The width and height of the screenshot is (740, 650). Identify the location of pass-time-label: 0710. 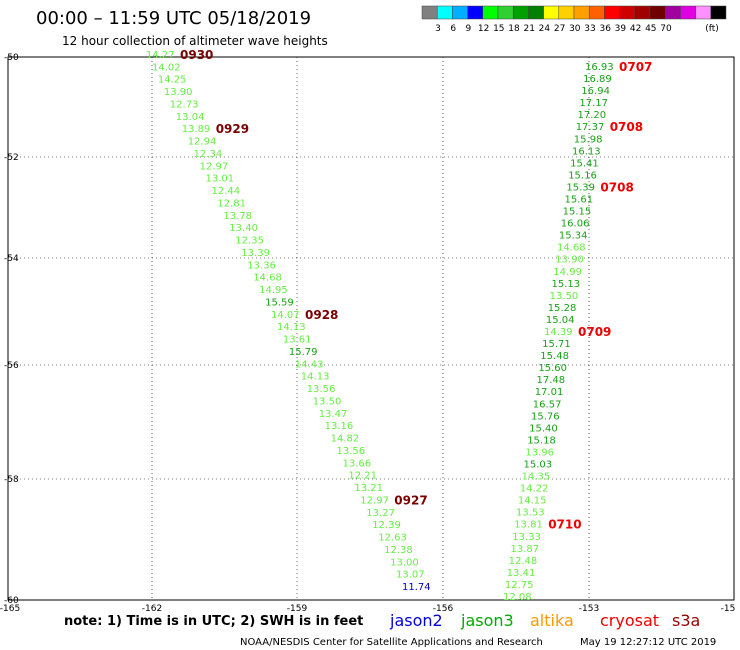
(564, 525).